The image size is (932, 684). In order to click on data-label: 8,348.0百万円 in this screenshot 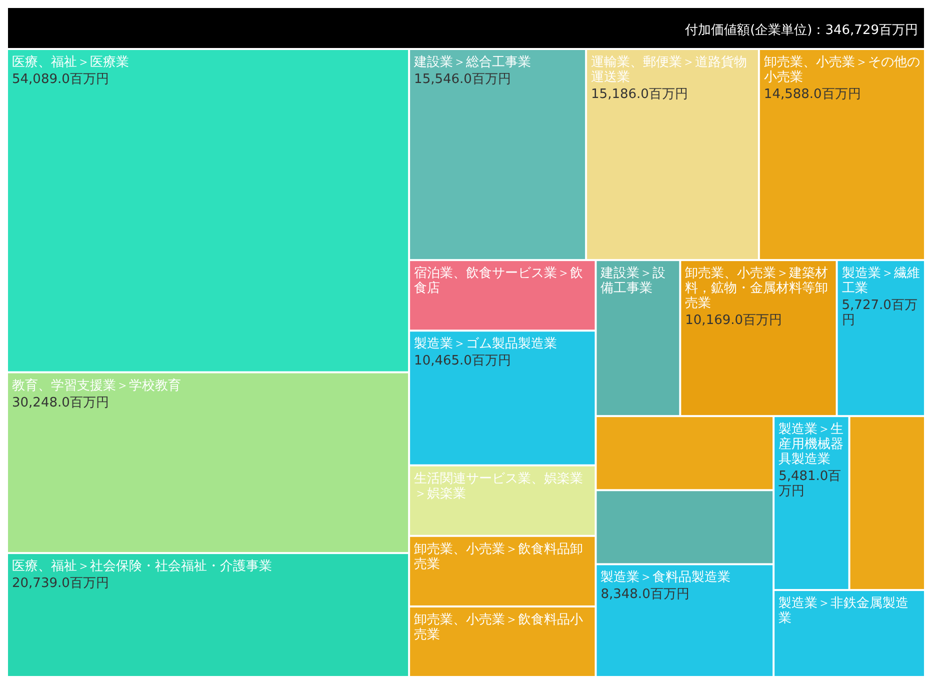, I will do `click(645, 594)`.